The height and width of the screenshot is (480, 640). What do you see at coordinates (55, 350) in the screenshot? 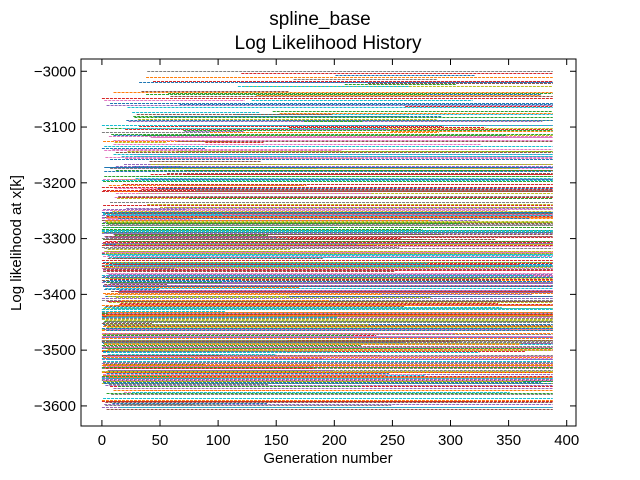
I see `y-tick-label: −3500` at bounding box center [55, 350].